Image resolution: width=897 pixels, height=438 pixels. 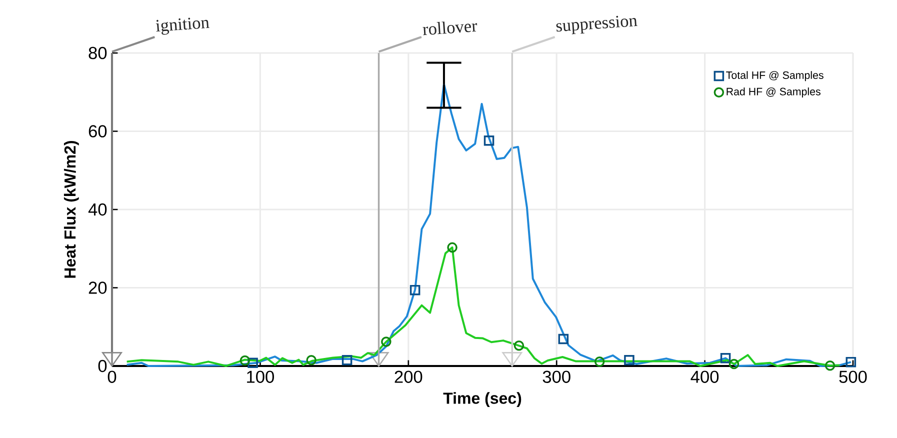 What do you see at coordinates (482, 400) in the screenshot?
I see `x-axis-title: Time (sec)` at bounding box center [482, 400].